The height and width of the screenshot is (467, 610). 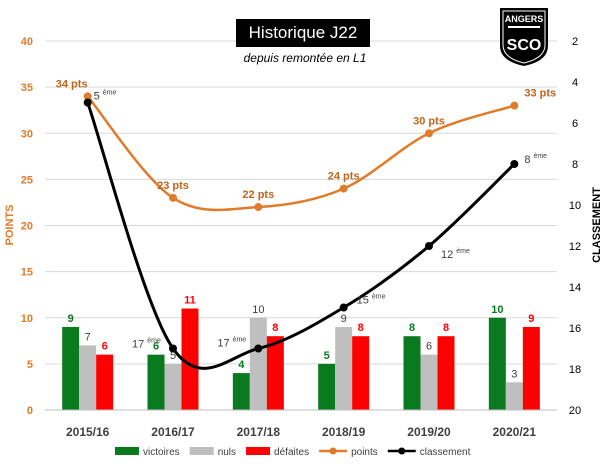 What do you see at coordinates (575, 411) in the screenshot?
I see `y2-tick-label: 20` at bounding box center [575, 411].